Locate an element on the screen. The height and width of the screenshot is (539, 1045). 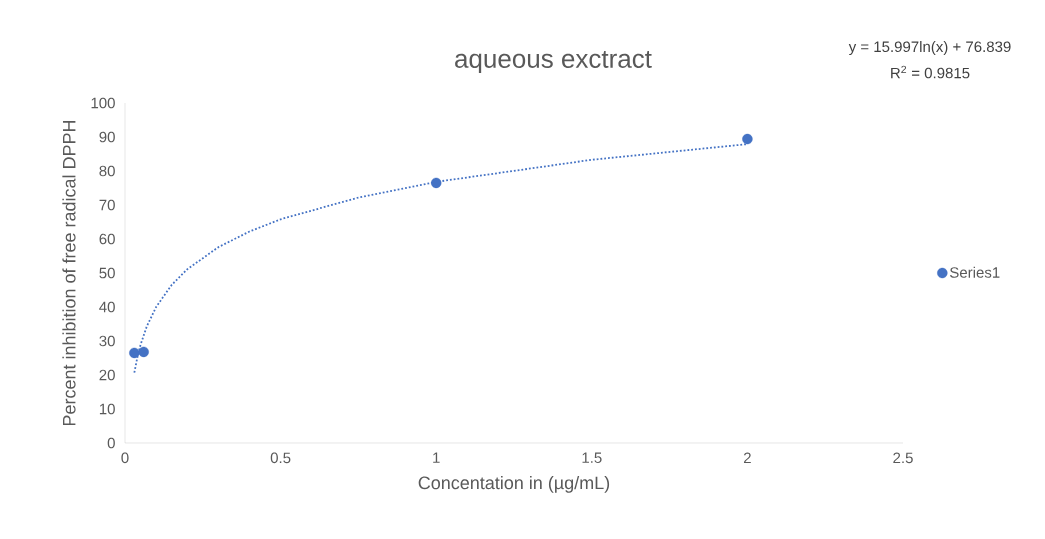
text: y = 15.997ln(x) + 76.839 is located at coordinates (929, 48).